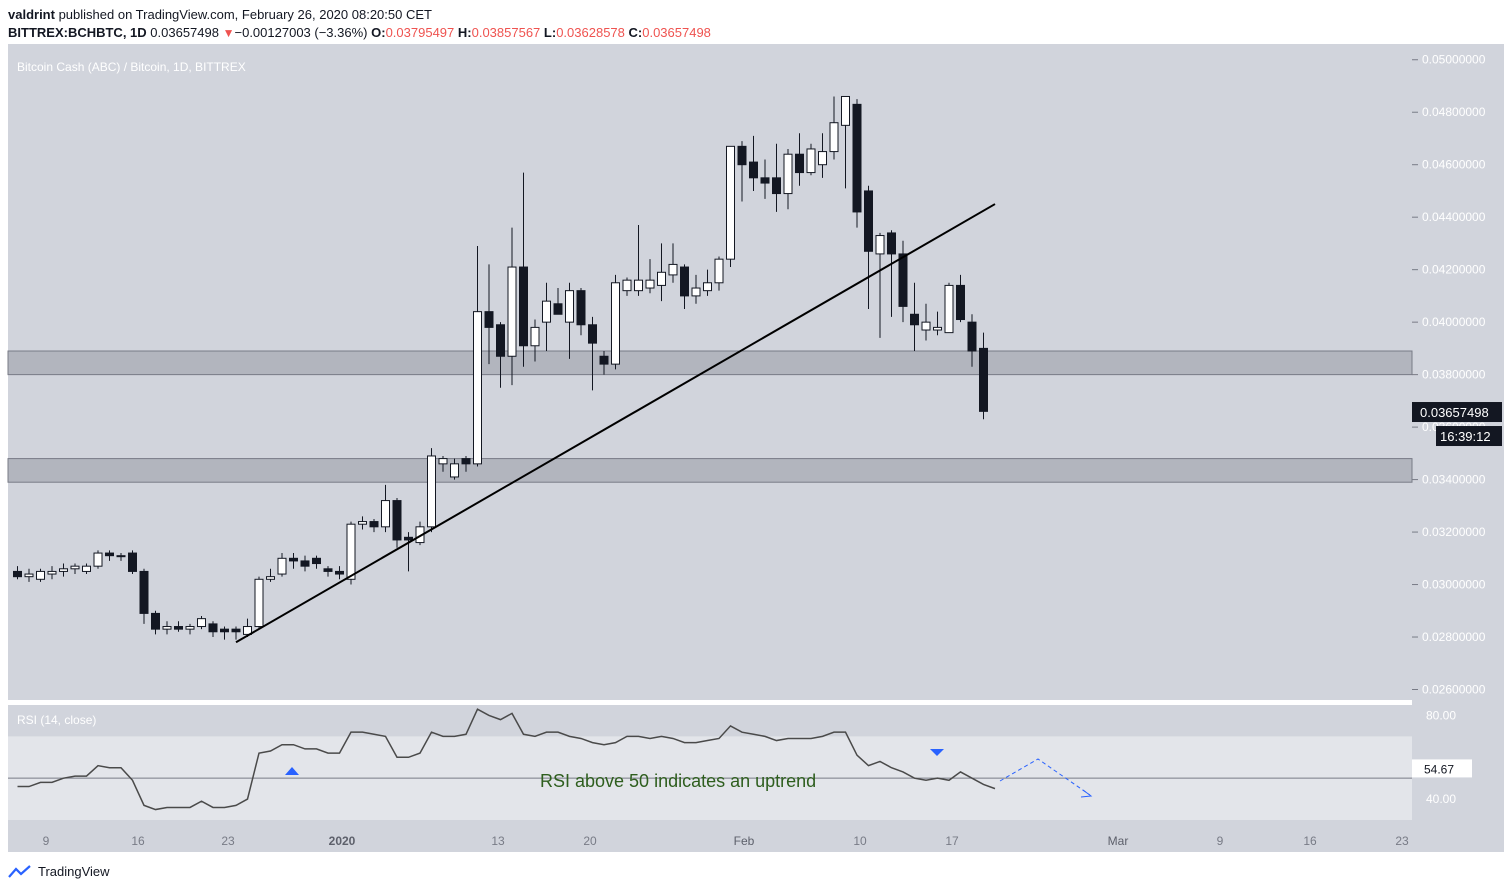 The width and height of the screenshot is (1508, 894). I want to click on high-label: H:, so click(464, 32).